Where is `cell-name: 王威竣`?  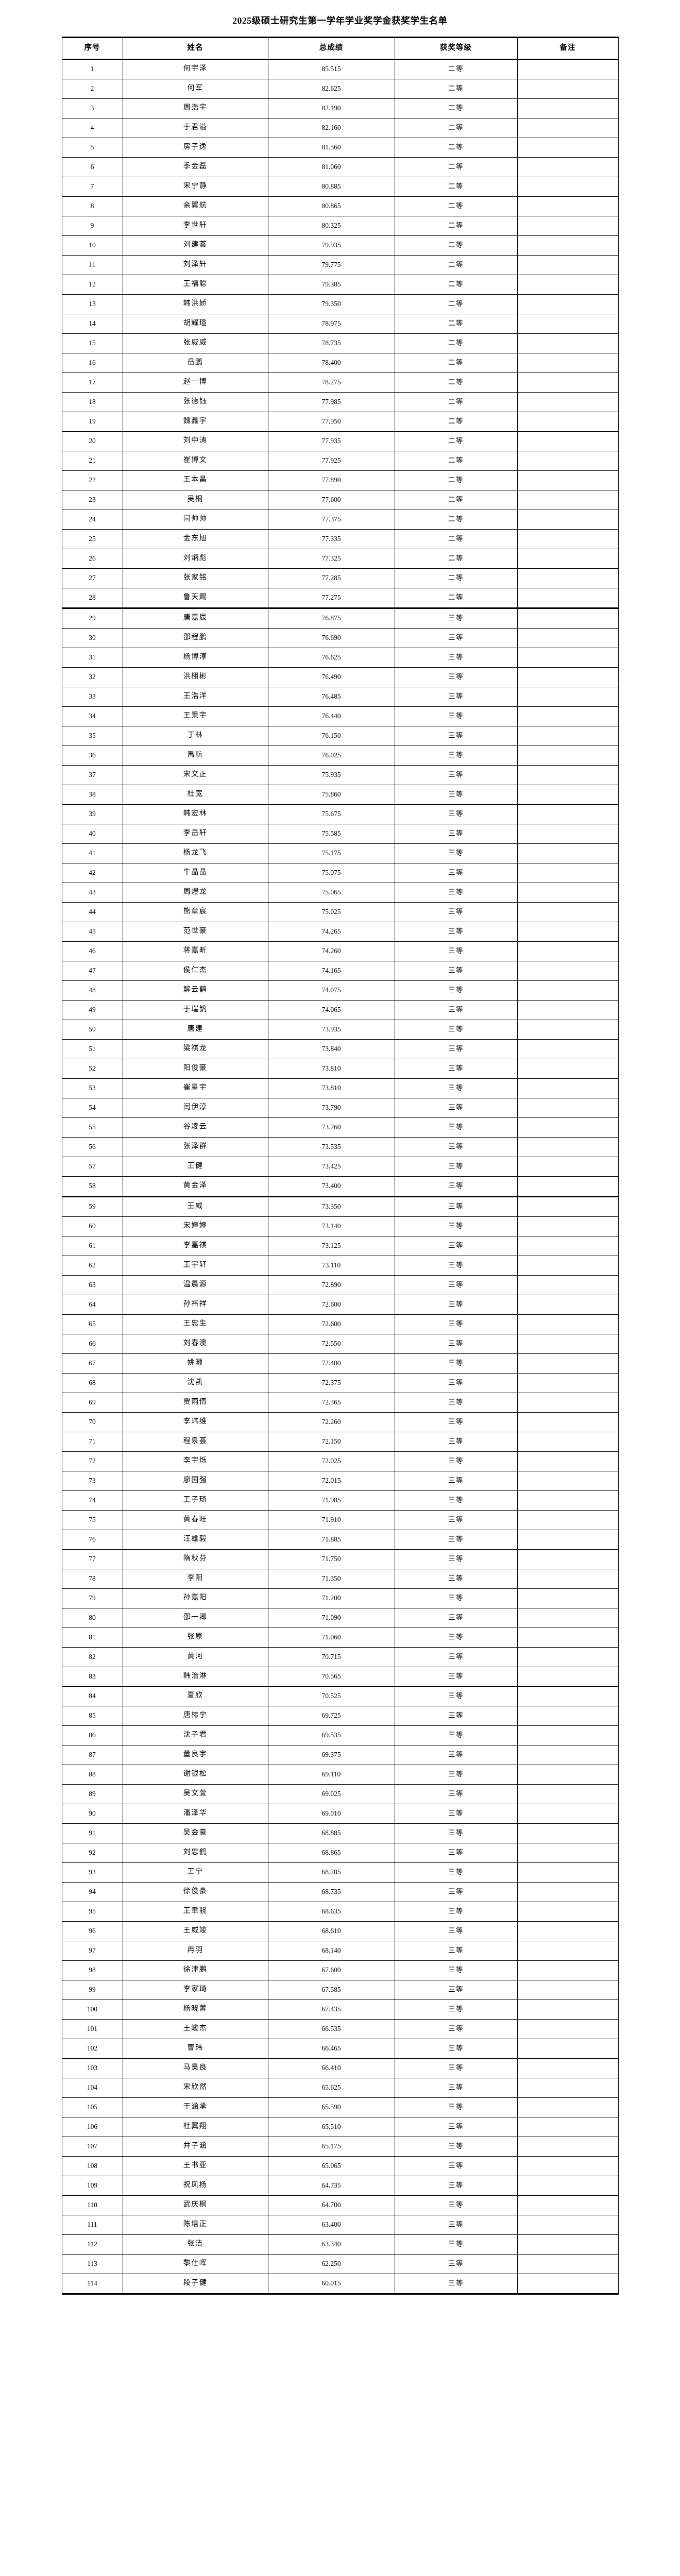
cell-name: 王威竣 is located at coordinates (195, 1931).